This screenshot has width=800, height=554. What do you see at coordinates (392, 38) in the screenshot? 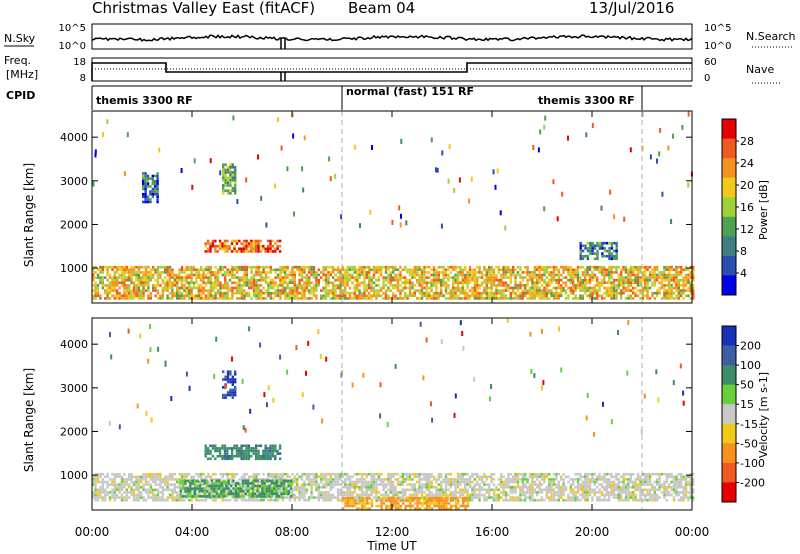
I see `nsky-trace` at bounding box center [392, 38].